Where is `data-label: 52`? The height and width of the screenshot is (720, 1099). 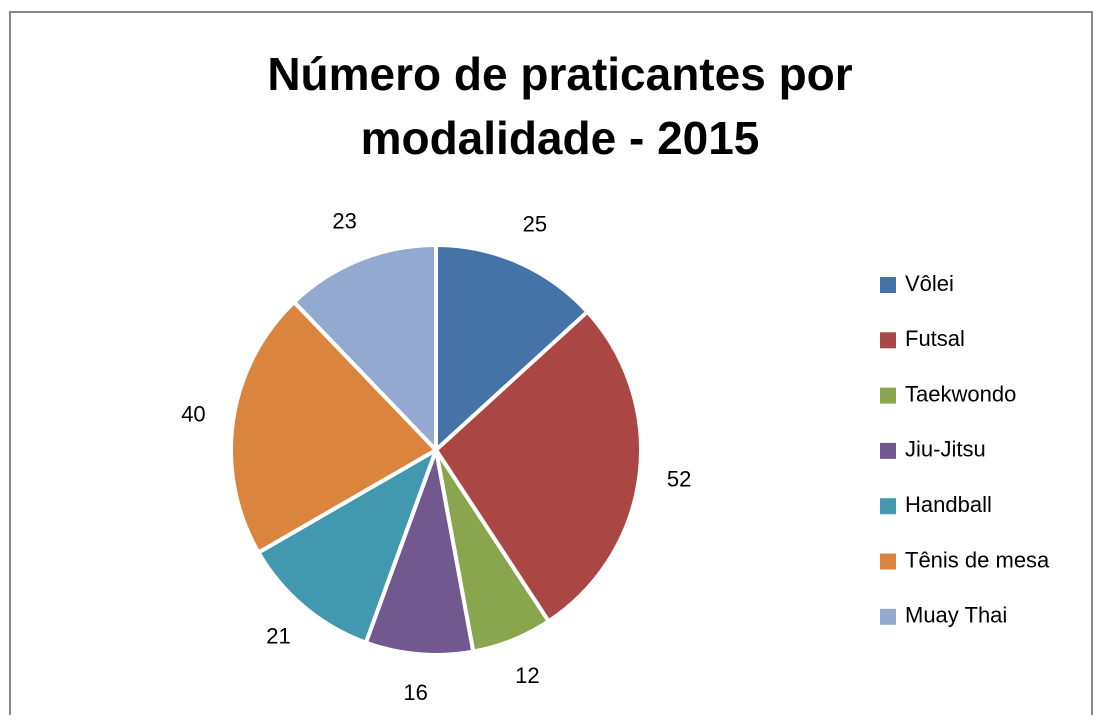
data-label: 52 is located at coordinates (679, 478).